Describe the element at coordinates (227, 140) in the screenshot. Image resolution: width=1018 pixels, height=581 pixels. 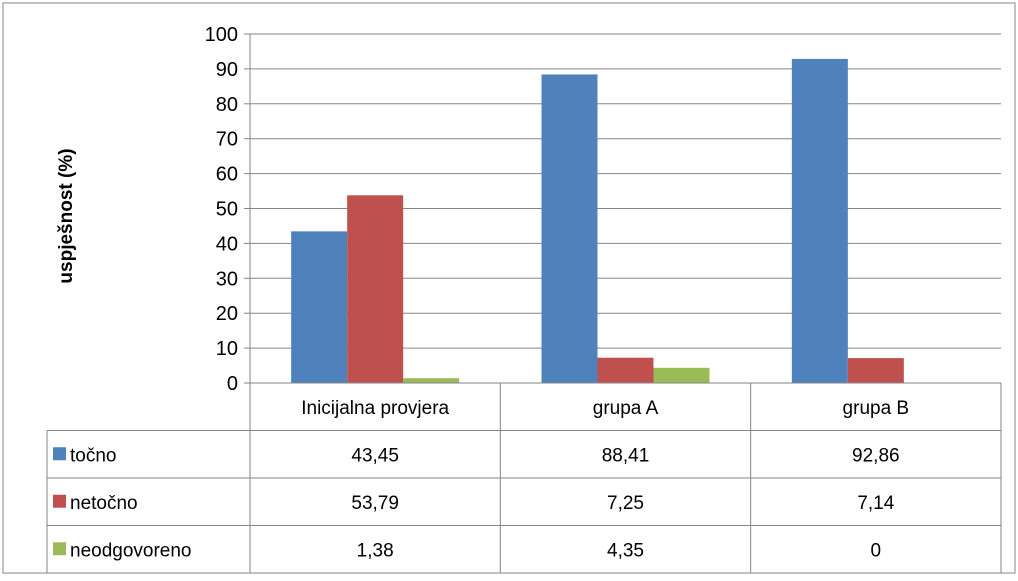
I see `y-tick-label: 70` at that location.